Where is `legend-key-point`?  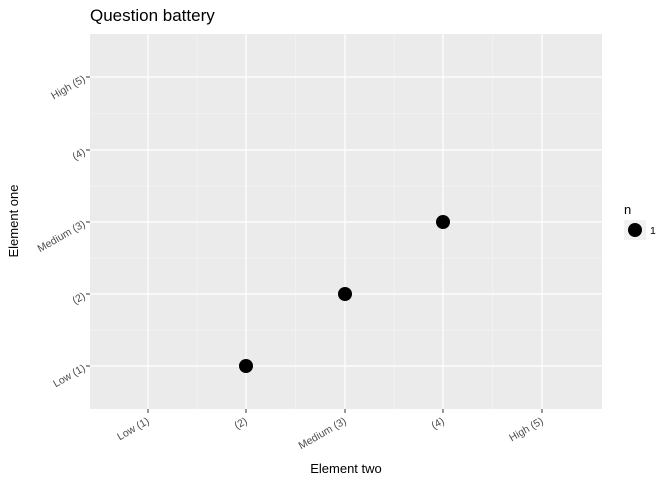
legend-key-point is located at coordinates (635, 230).